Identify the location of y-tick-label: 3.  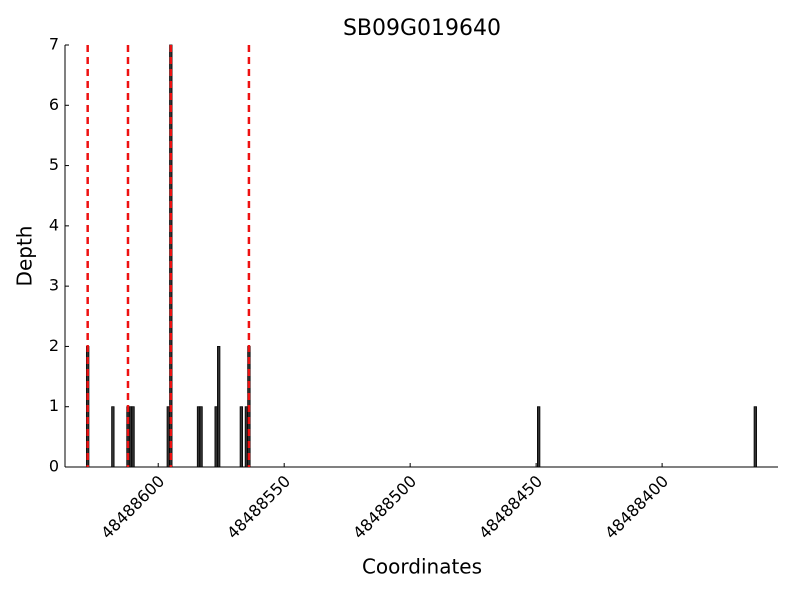
(54, 285).